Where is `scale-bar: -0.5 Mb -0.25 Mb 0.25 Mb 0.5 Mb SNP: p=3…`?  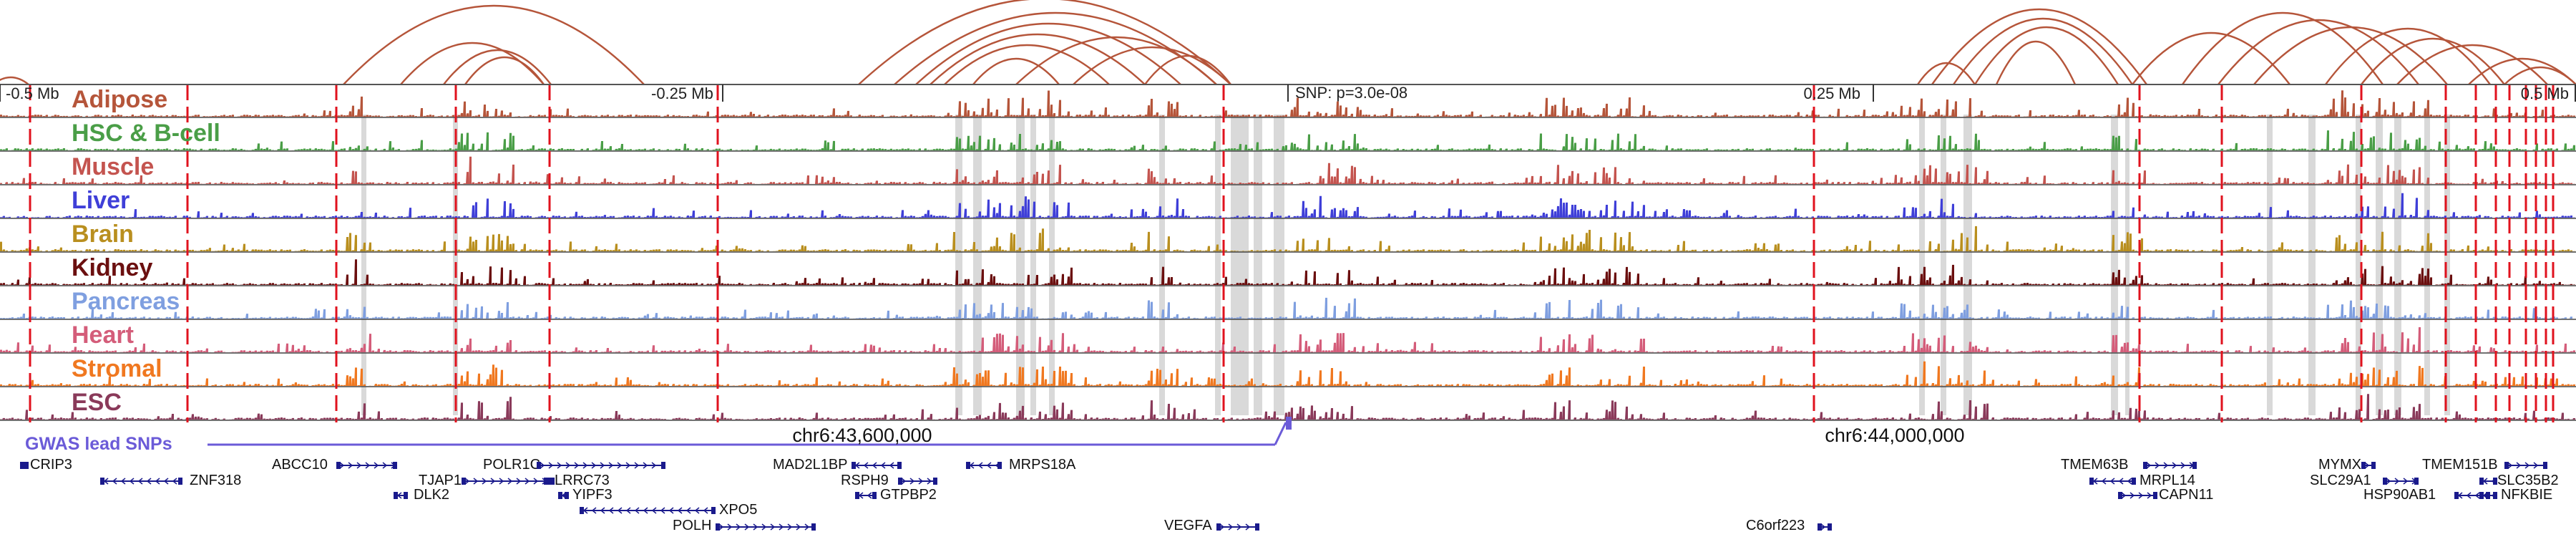 scale-bar: -0.5 Mb -0.25 Mb 0.25 Mb 0.5 Mb SNP: p=3… is located at coordinates (1288, 93).